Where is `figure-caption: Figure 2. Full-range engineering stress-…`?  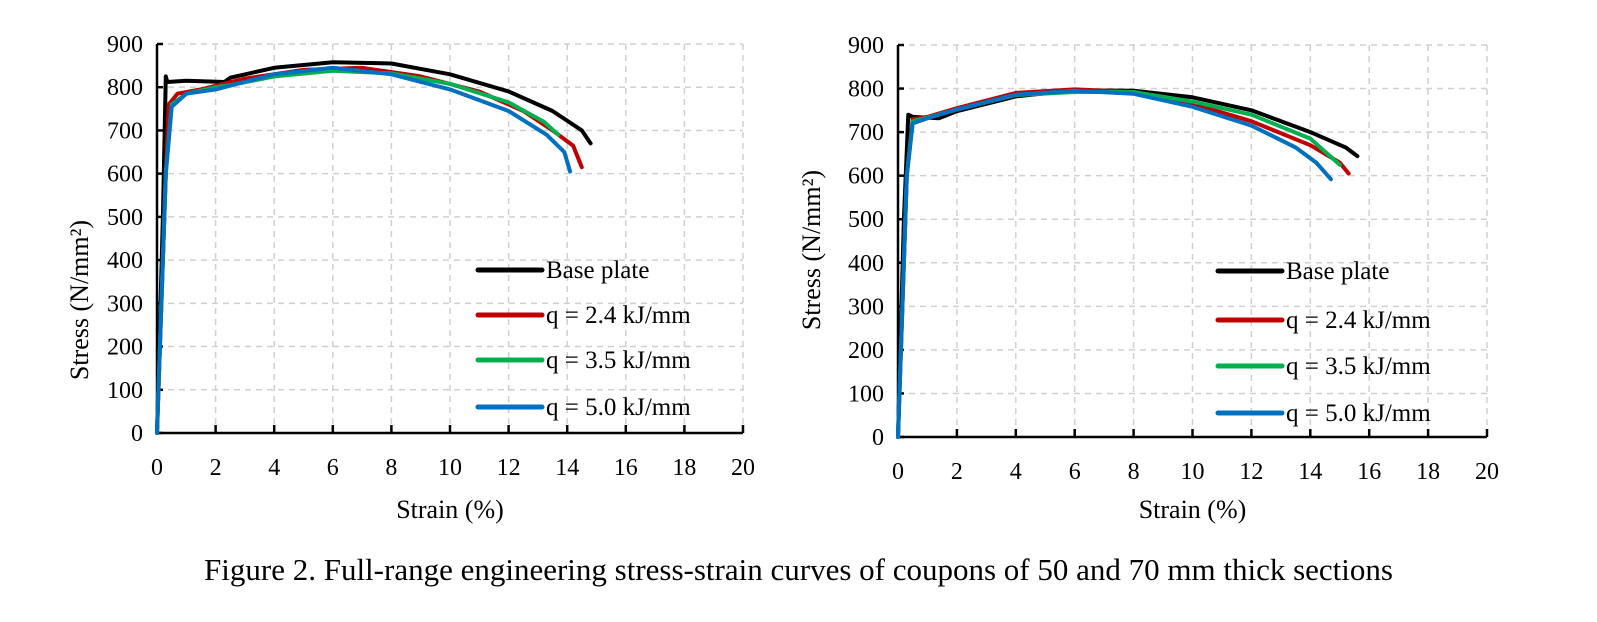
figure-caption: Figure 2. Full-range engineering stress-… is located at coordinates (798, 569).